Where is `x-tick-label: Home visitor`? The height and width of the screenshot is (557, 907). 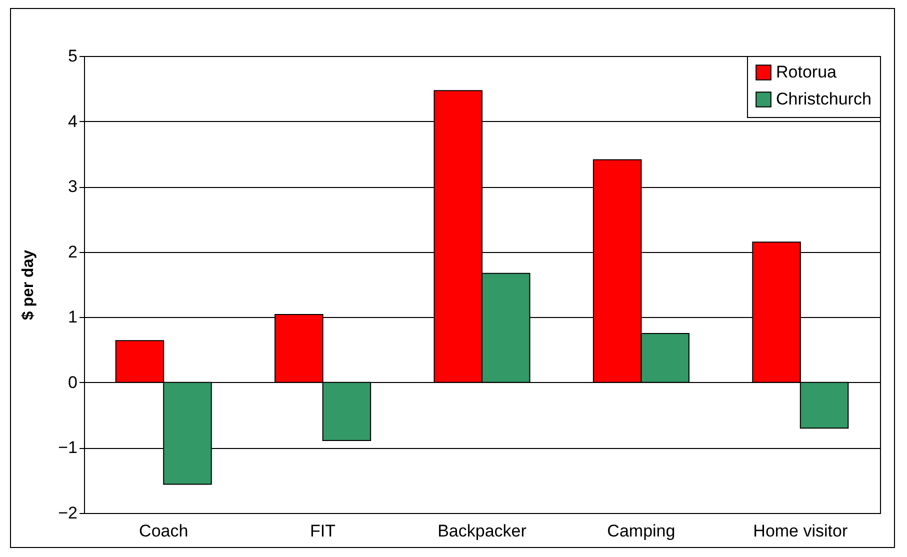 x-tick-label: Home visitor is located at coordinates (800, 531).